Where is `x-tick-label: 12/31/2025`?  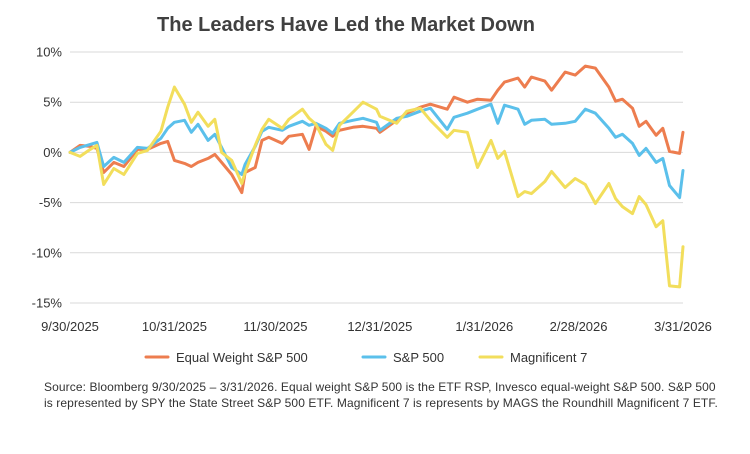
x-tick-label: 12/31/2025 is located at coordinates (379, 326).